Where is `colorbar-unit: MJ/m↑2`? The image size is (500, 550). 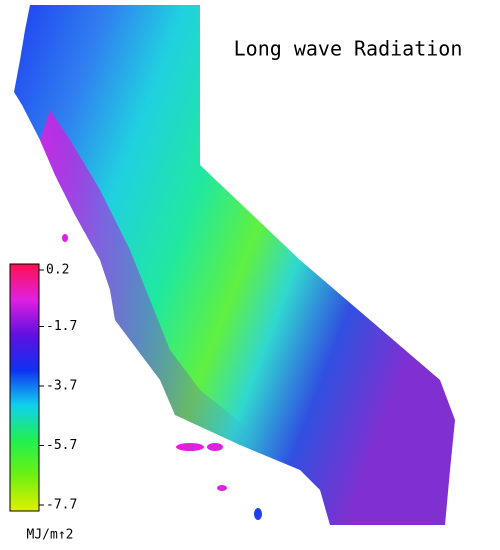 colorbar-unit: MJ/m↑2 is located at coordinates (50, 535).